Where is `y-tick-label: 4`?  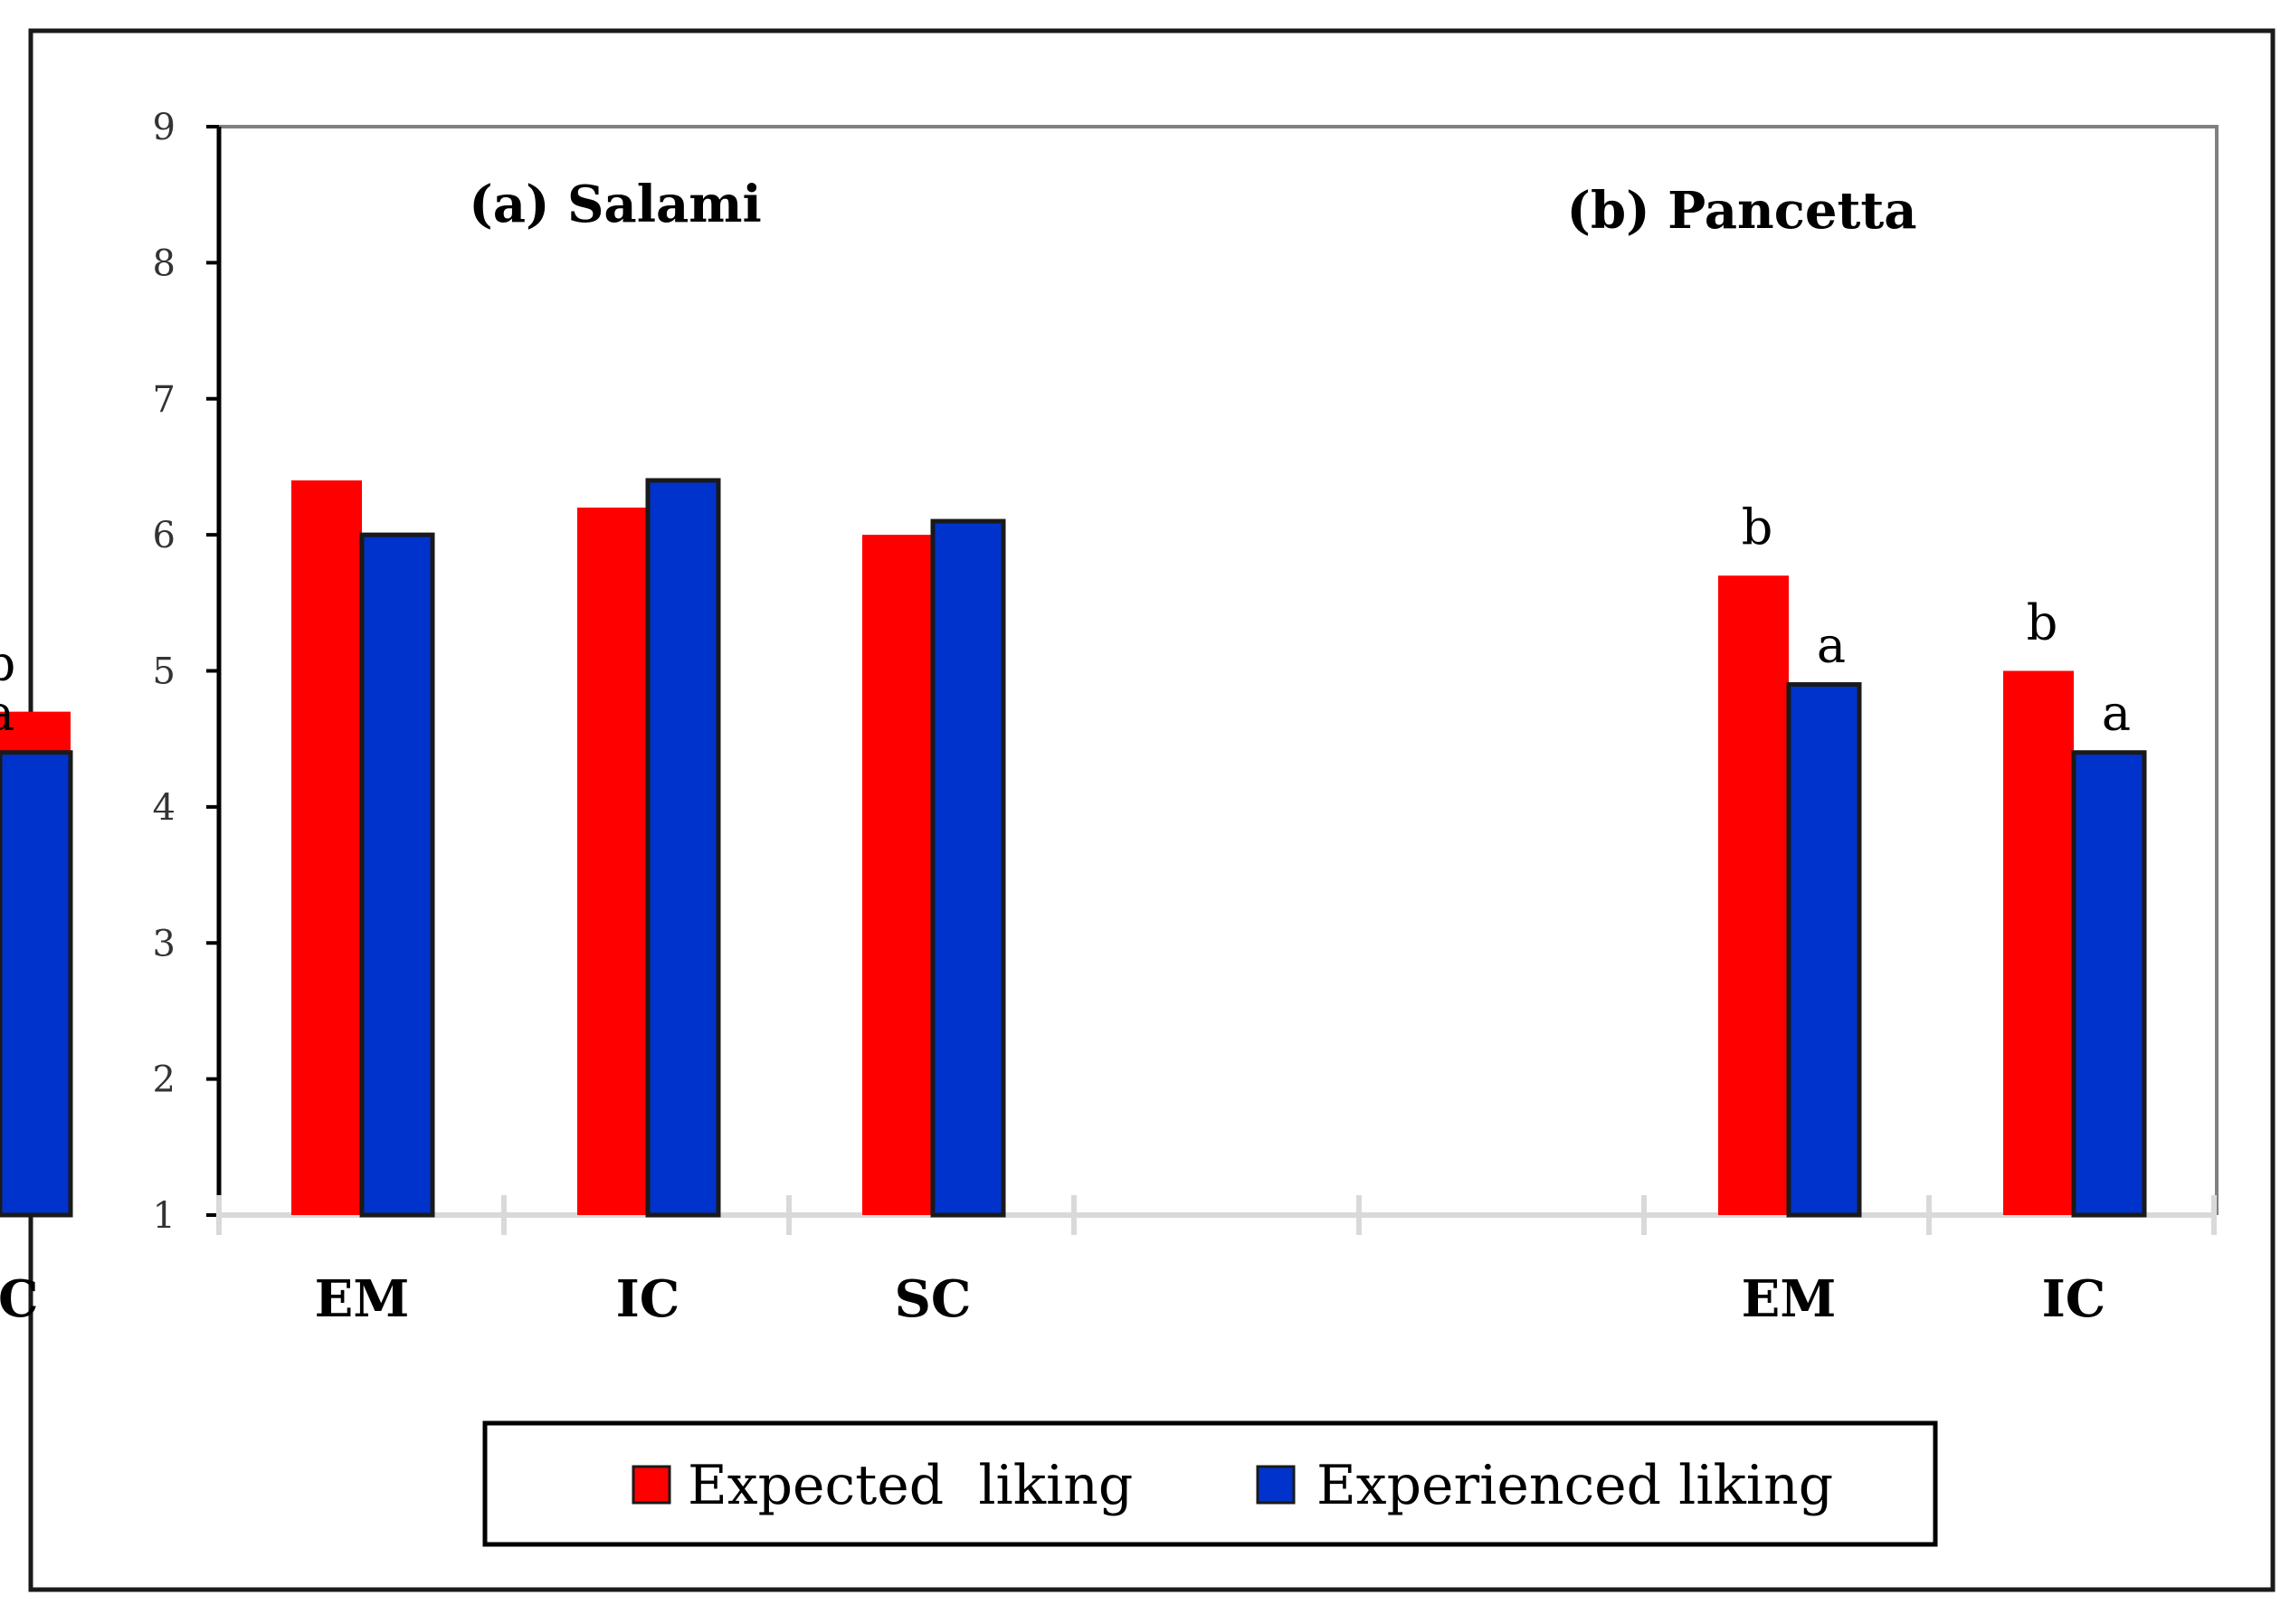 y-tick-label: 4 is located at coordinates (164, 808).